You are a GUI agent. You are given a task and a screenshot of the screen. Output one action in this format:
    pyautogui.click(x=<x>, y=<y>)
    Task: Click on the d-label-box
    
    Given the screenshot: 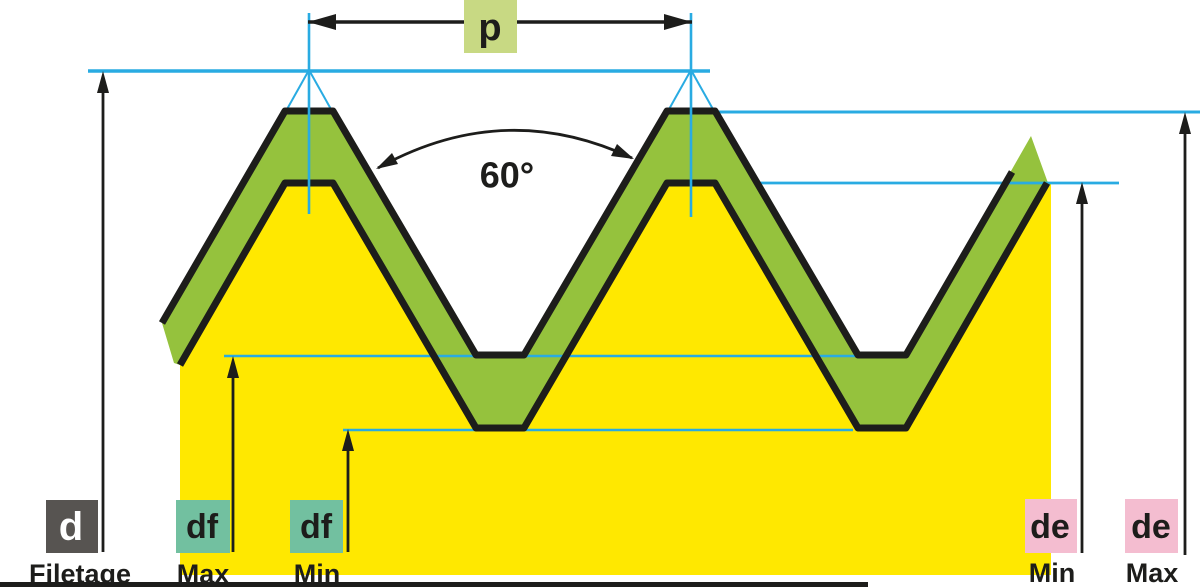 What is the action you would take?
    pyautogui.click(x=72, y=526)
    